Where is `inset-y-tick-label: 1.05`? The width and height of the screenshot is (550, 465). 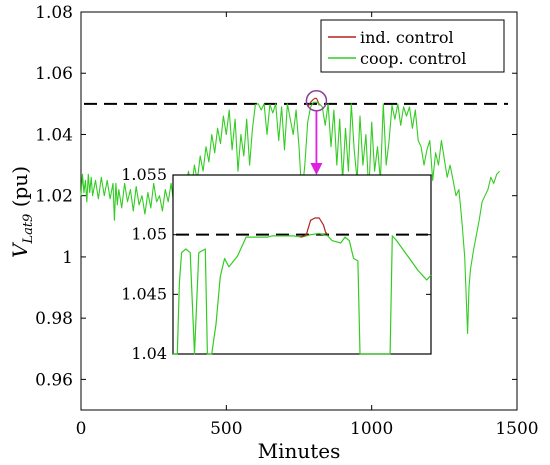 inset-y-tick-label: 1.05 is located at coordinates (149, 234).